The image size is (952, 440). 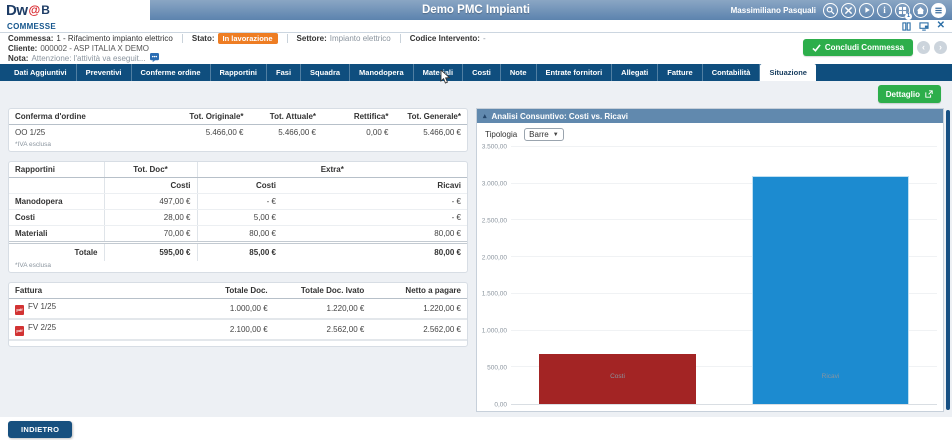 I want to click on dettaglio-button: Dettaglio, so click(x=909, y=94).